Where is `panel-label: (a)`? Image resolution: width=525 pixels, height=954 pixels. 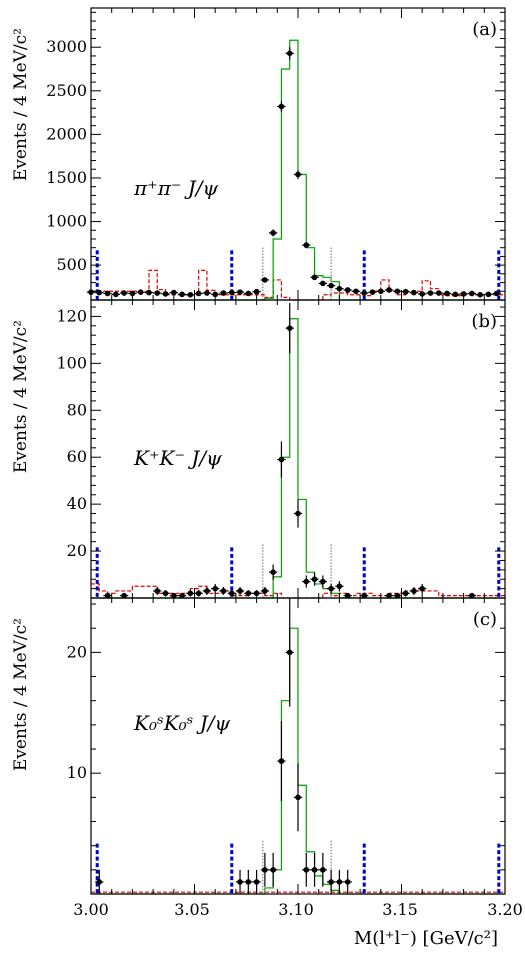
panel-label: (a) is located at coordinates (484, 29).